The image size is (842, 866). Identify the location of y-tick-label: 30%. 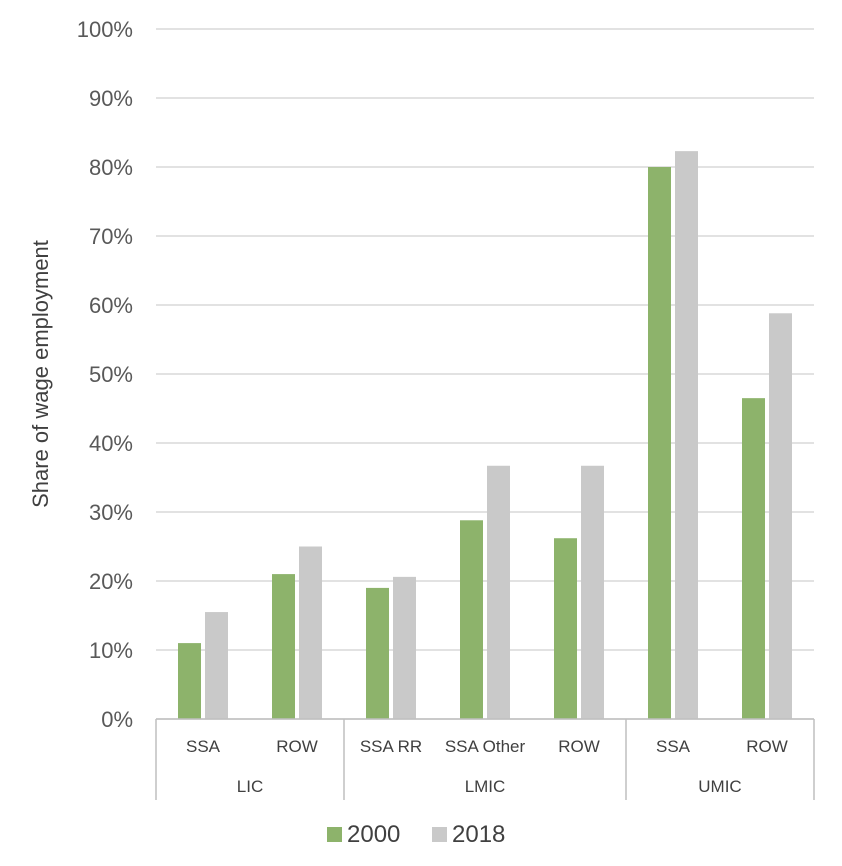
(111, 512).